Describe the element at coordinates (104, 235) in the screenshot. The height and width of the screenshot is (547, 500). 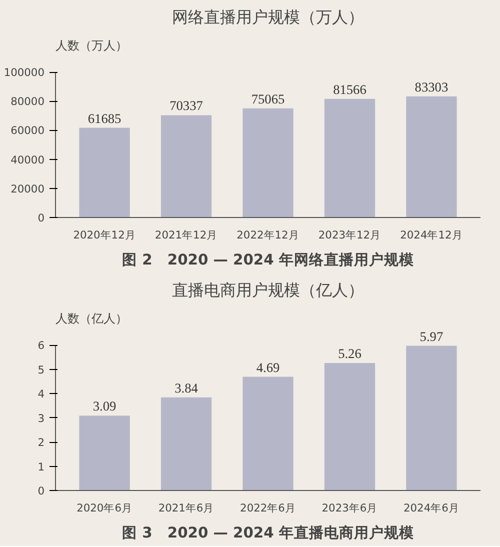
I see `x-tick-label: 2020年12月` at that location.